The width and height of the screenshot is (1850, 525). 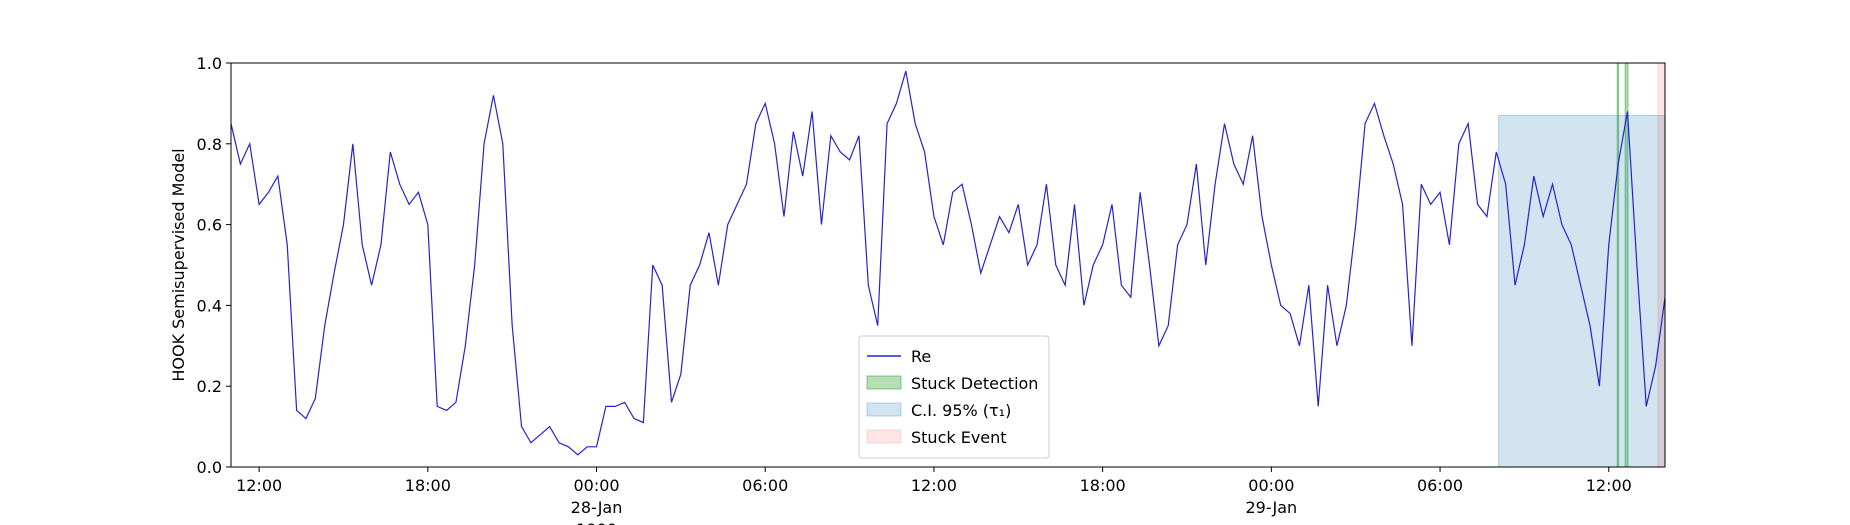 What do you see at coordinates (209, 63) in the screenshot?
I see `y-tick-label: 1.0` at bounding box center [209, 63].